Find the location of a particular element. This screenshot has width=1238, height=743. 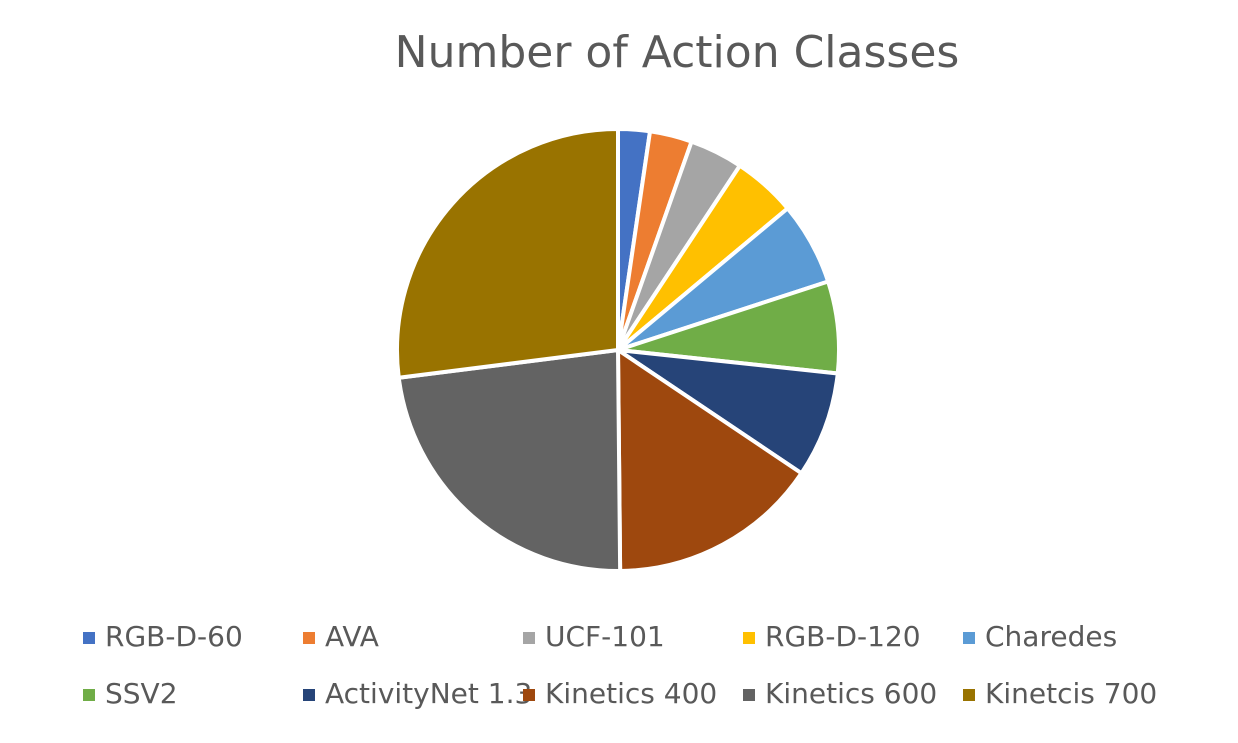

legend-label: Kinetics 400 is located at coordinates (631, 693).